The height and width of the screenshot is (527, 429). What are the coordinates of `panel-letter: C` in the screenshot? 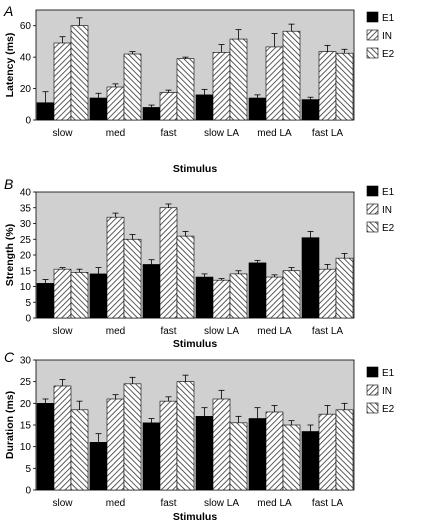 It's located at (9, 357).